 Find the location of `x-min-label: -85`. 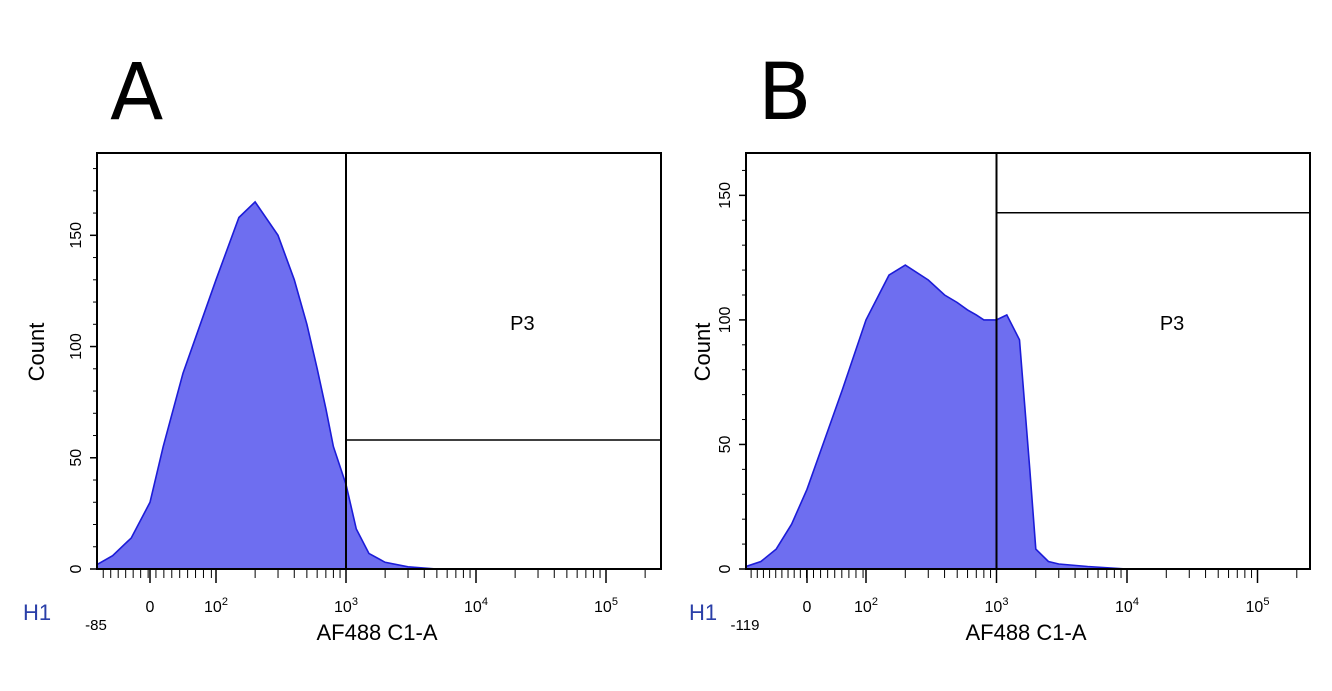

x-min-label: -85 is located at coordinates (96, 625).